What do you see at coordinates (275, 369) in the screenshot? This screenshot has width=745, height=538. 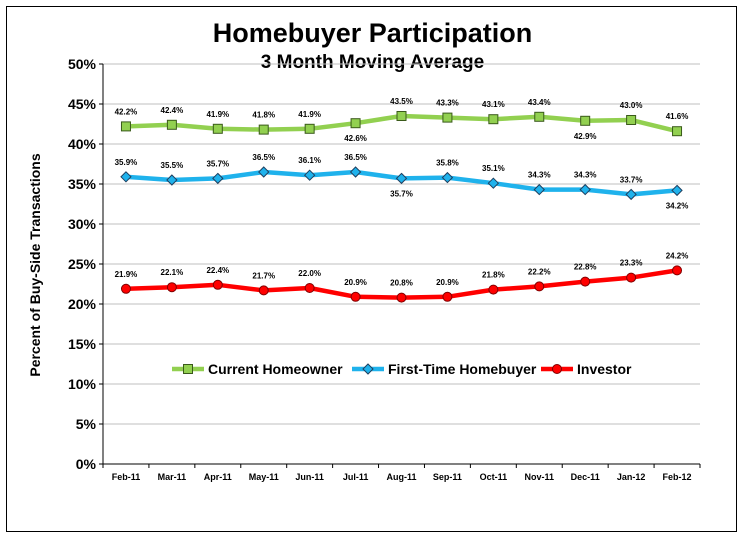 I see `legend-label: Current Homeowner` at bounding box center [275, 369].